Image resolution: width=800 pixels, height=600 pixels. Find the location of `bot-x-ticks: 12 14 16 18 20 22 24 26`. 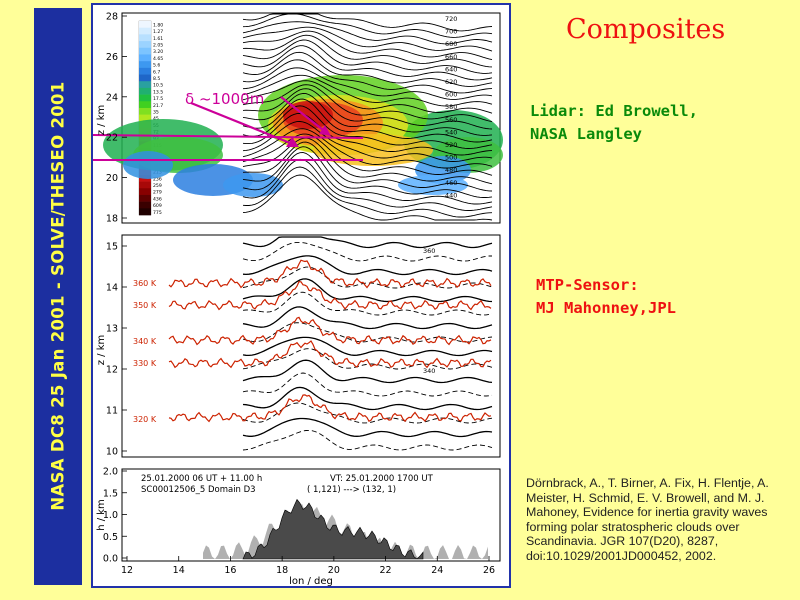

bot-x-ticks: 12 14 16 18 20 22 24 26 is located at coordinates (308, 566).